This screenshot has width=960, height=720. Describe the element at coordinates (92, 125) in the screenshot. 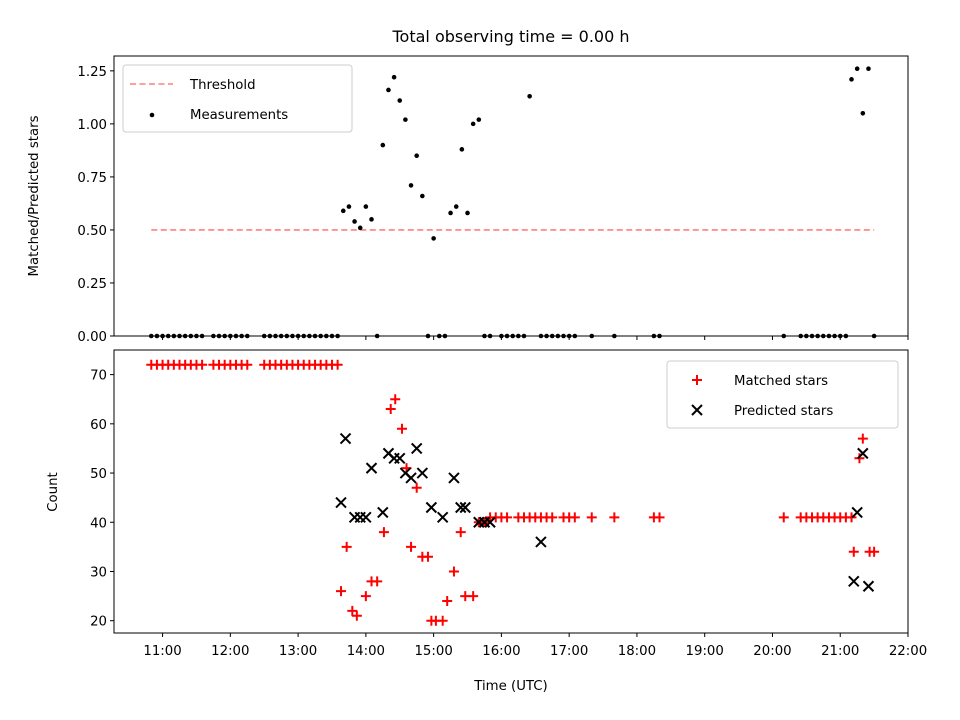

I see `top-y-tick-label: 1.00` at that location.